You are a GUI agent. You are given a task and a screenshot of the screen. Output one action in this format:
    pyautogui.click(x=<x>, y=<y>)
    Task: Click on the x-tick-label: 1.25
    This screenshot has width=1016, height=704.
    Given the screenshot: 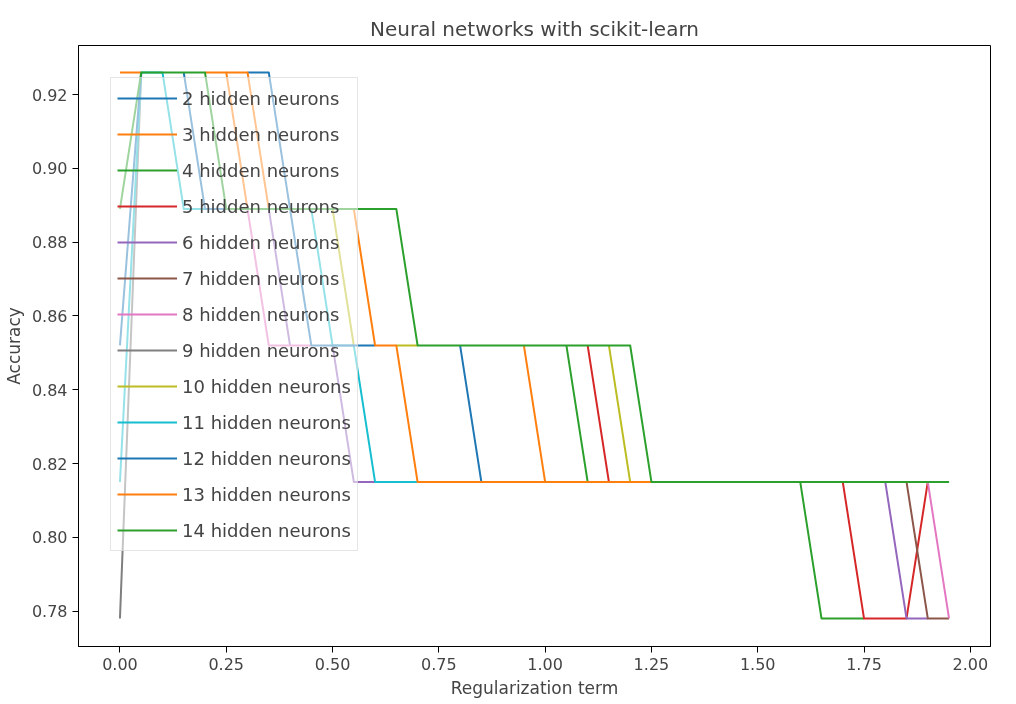 What is the action you would take?
    pyautogui.click(x=651, y=664)
    